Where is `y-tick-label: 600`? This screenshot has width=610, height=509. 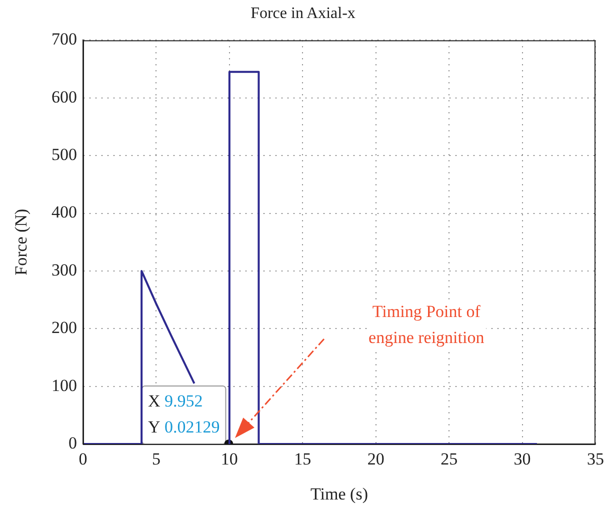 y-tick-label: 600 is located at coordinates (64, 96).